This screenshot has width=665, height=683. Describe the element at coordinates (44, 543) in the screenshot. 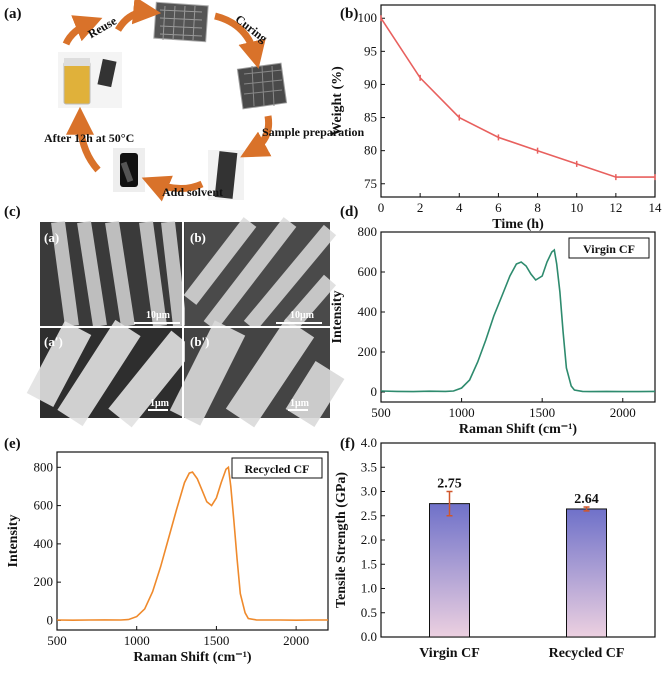

I see `panel-e-ytick-label: 400` at that location.